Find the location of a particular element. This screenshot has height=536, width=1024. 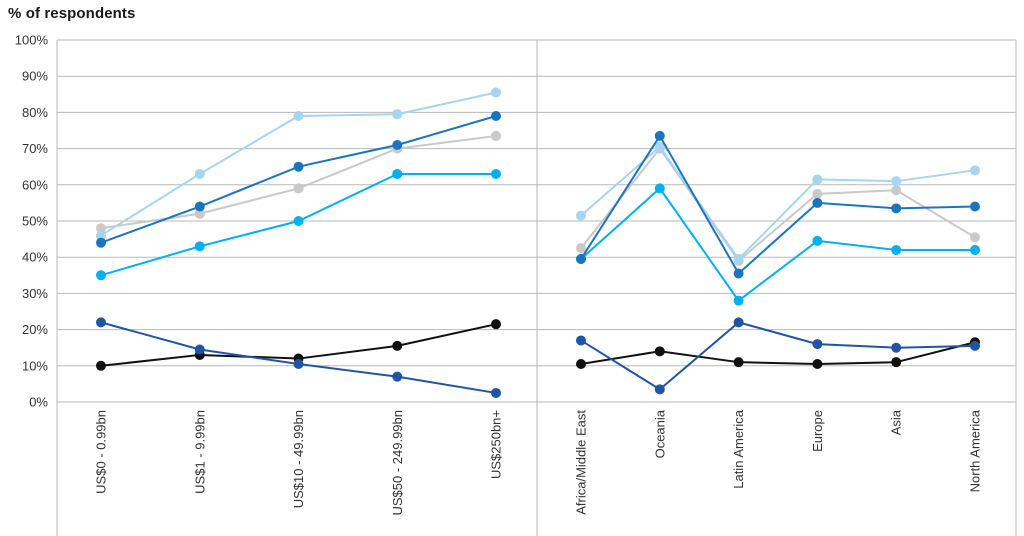

x-axis-tick-label: Europe is located at coordinates (817, 431).